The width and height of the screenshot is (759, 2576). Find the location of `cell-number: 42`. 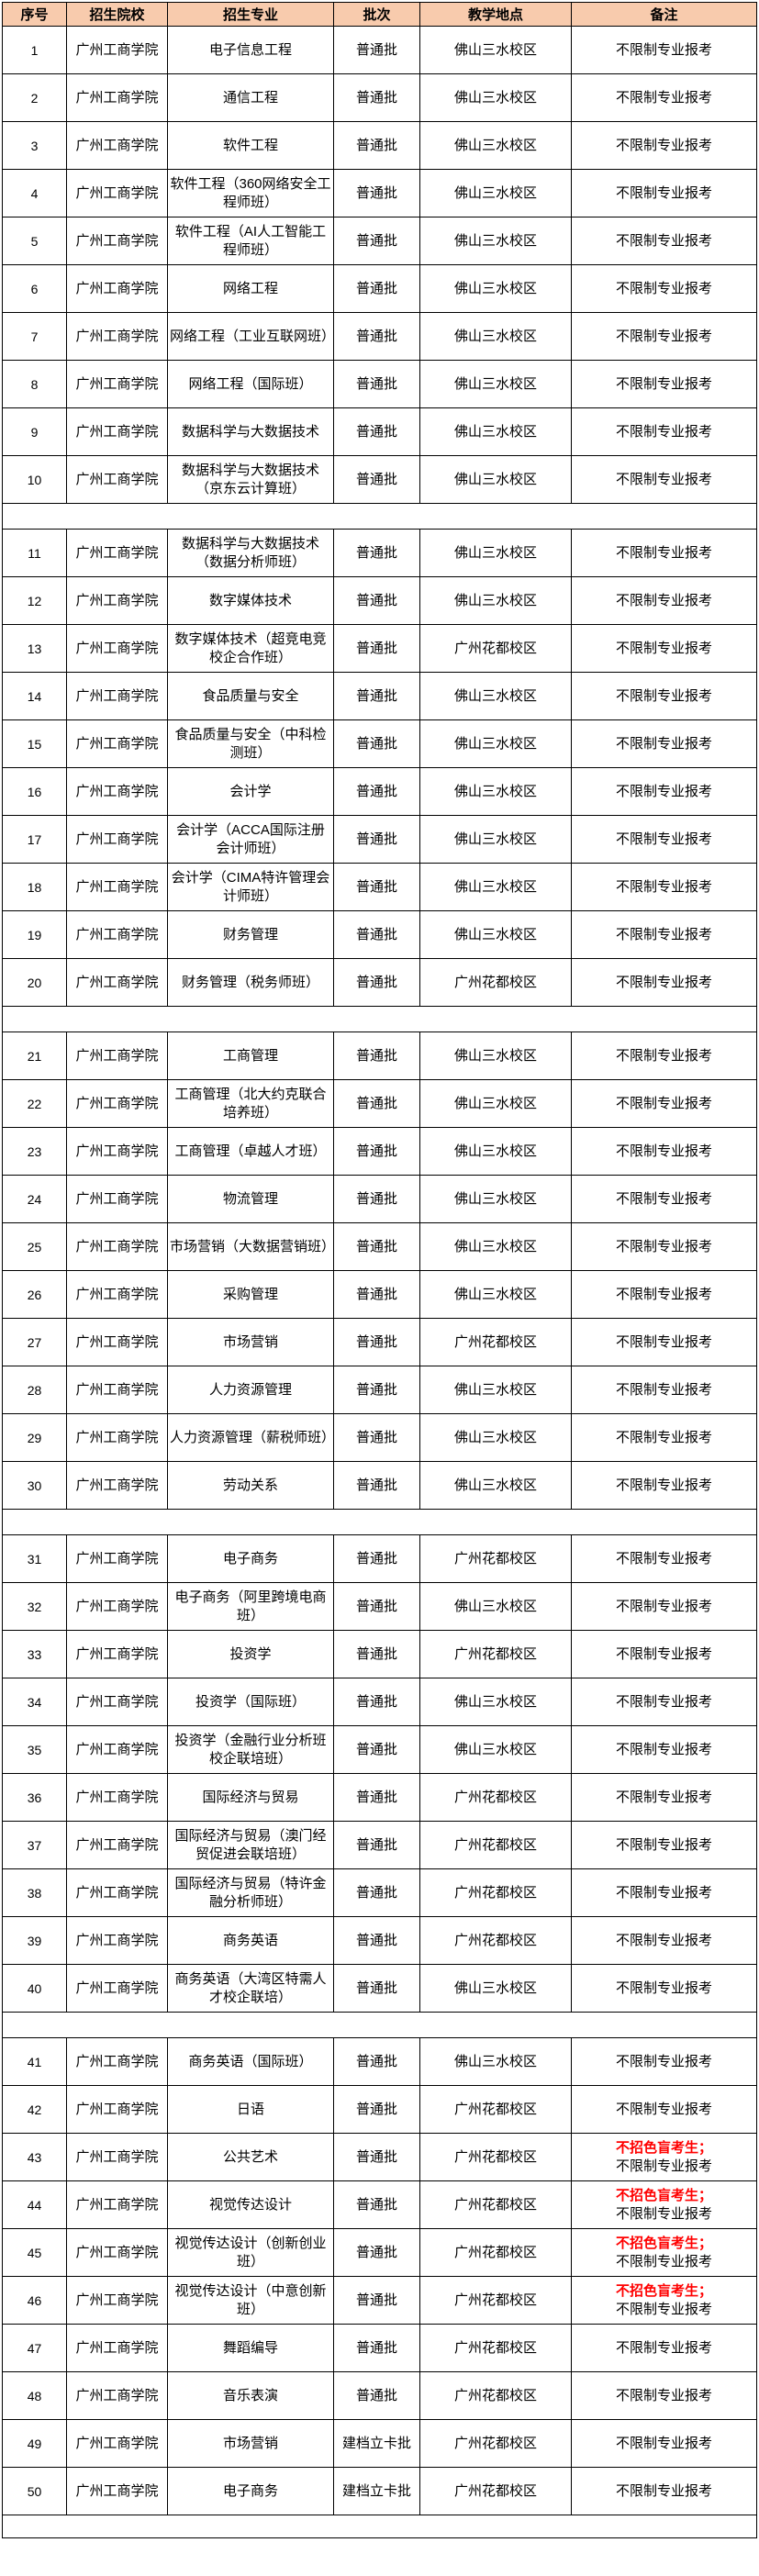

cell-number: 42 is located at coordinates (34, 2109).